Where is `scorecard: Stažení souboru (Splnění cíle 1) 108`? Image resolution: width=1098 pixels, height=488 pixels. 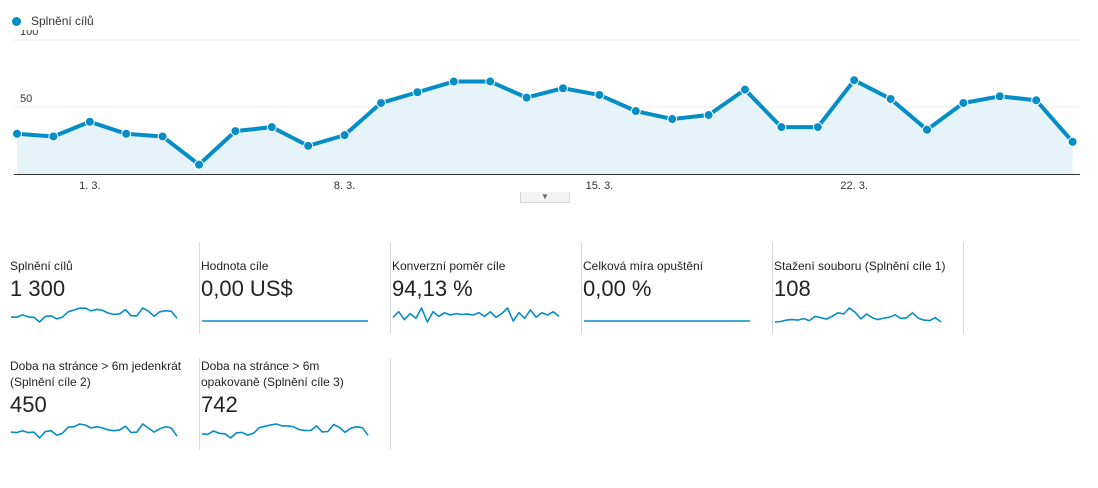
scorecard: Stažení souboru (Splnění cíle 1) 108 is located at coordinates (869, 288).